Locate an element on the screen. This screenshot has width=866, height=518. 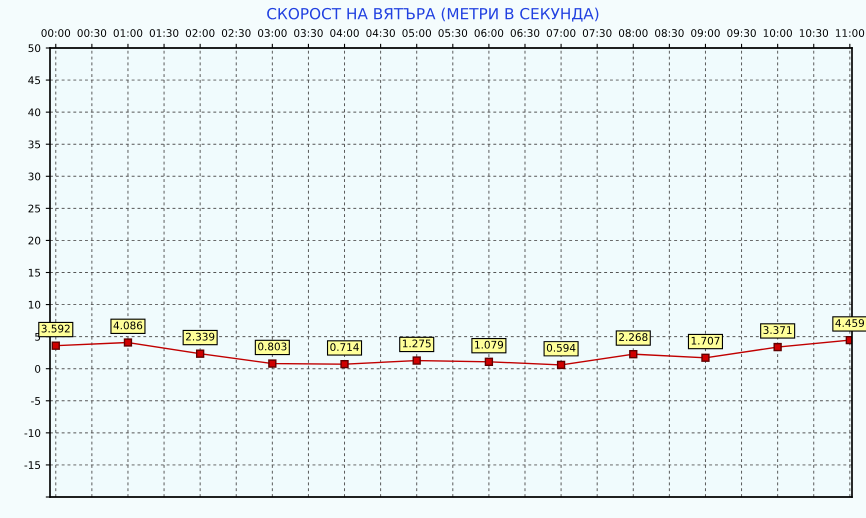
x-tick-label: 07:00 is located at coordinates (561, 33).